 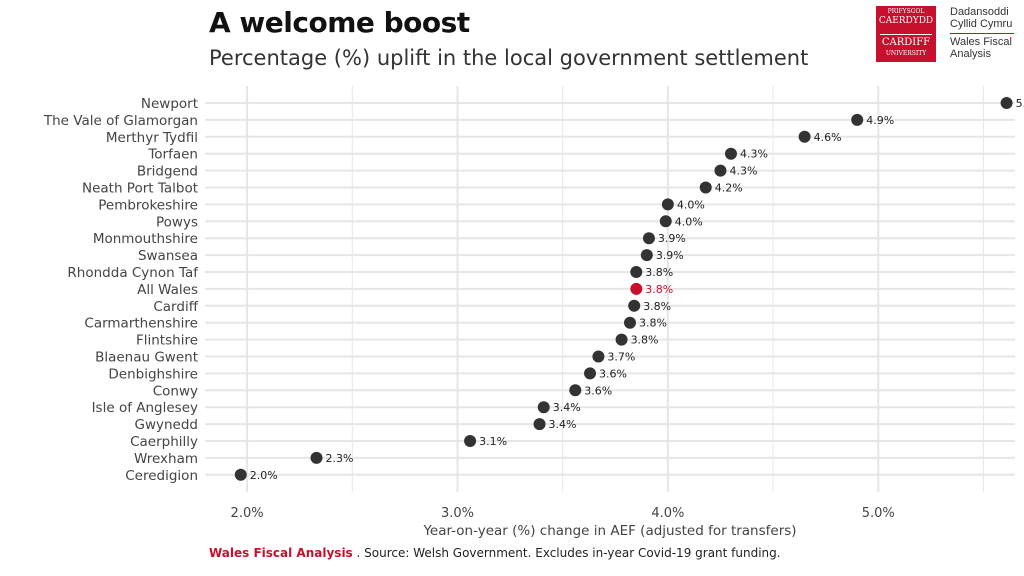 What do you see at coordinates (970, 54) in the screenshot?
I see `logo-side-line-4: Analysis` at bounding box center [970, 54].